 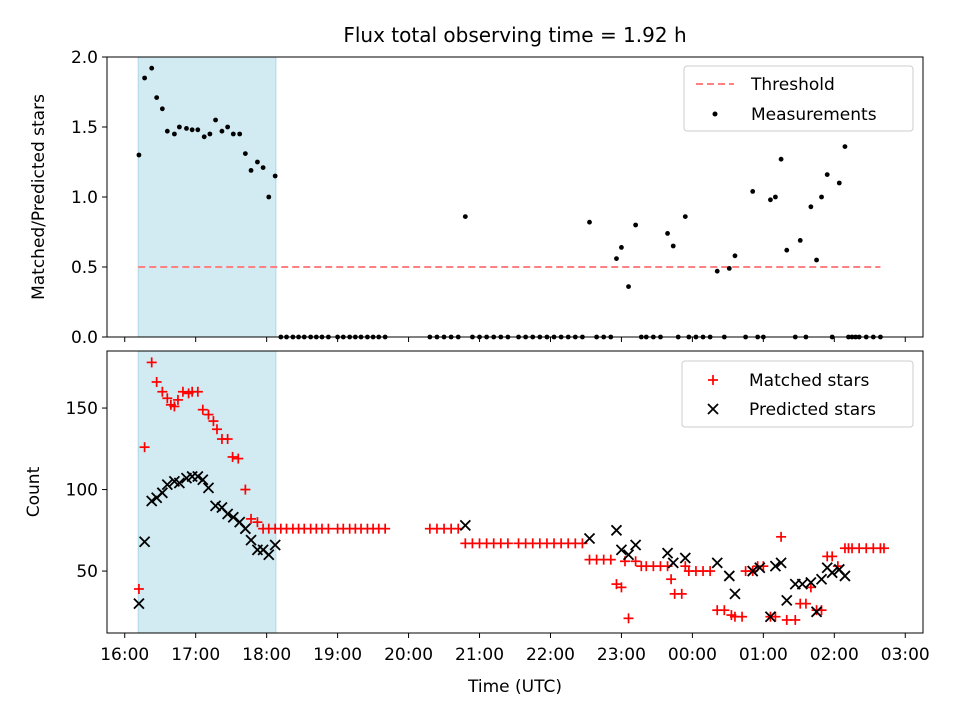 I want to click on bottom-highlight-span, so click(x=207, y=492).